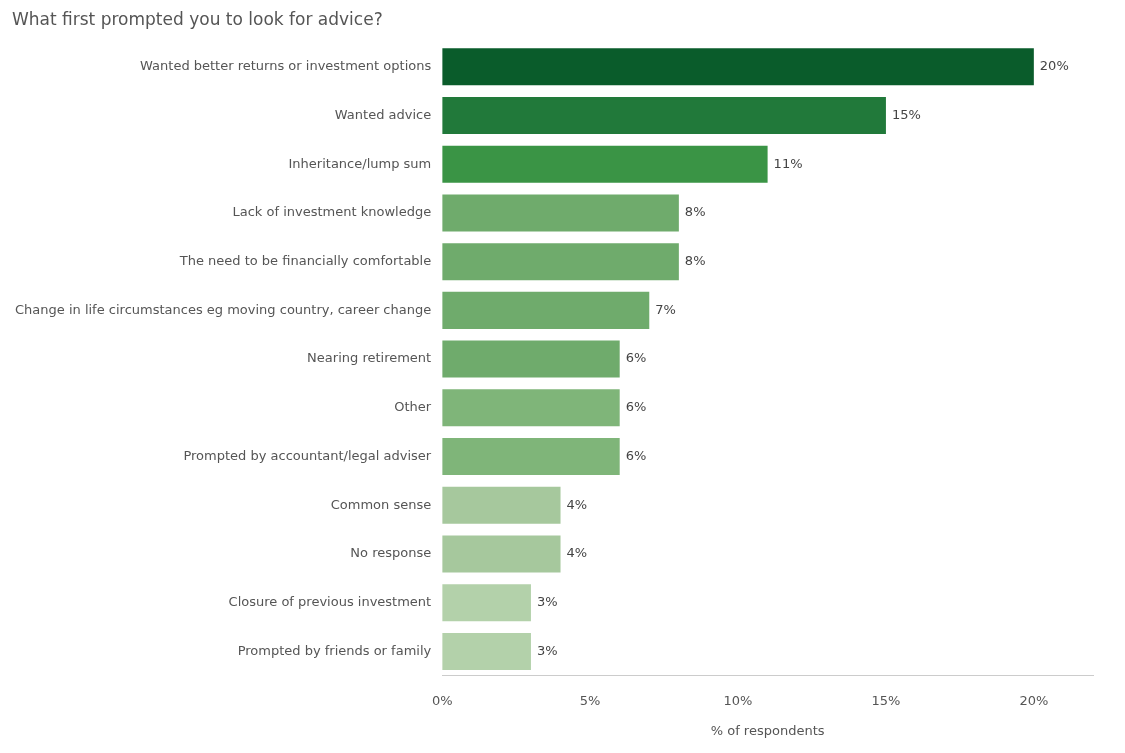  I want to click on y-tick-label: Other, so click(413, 407).